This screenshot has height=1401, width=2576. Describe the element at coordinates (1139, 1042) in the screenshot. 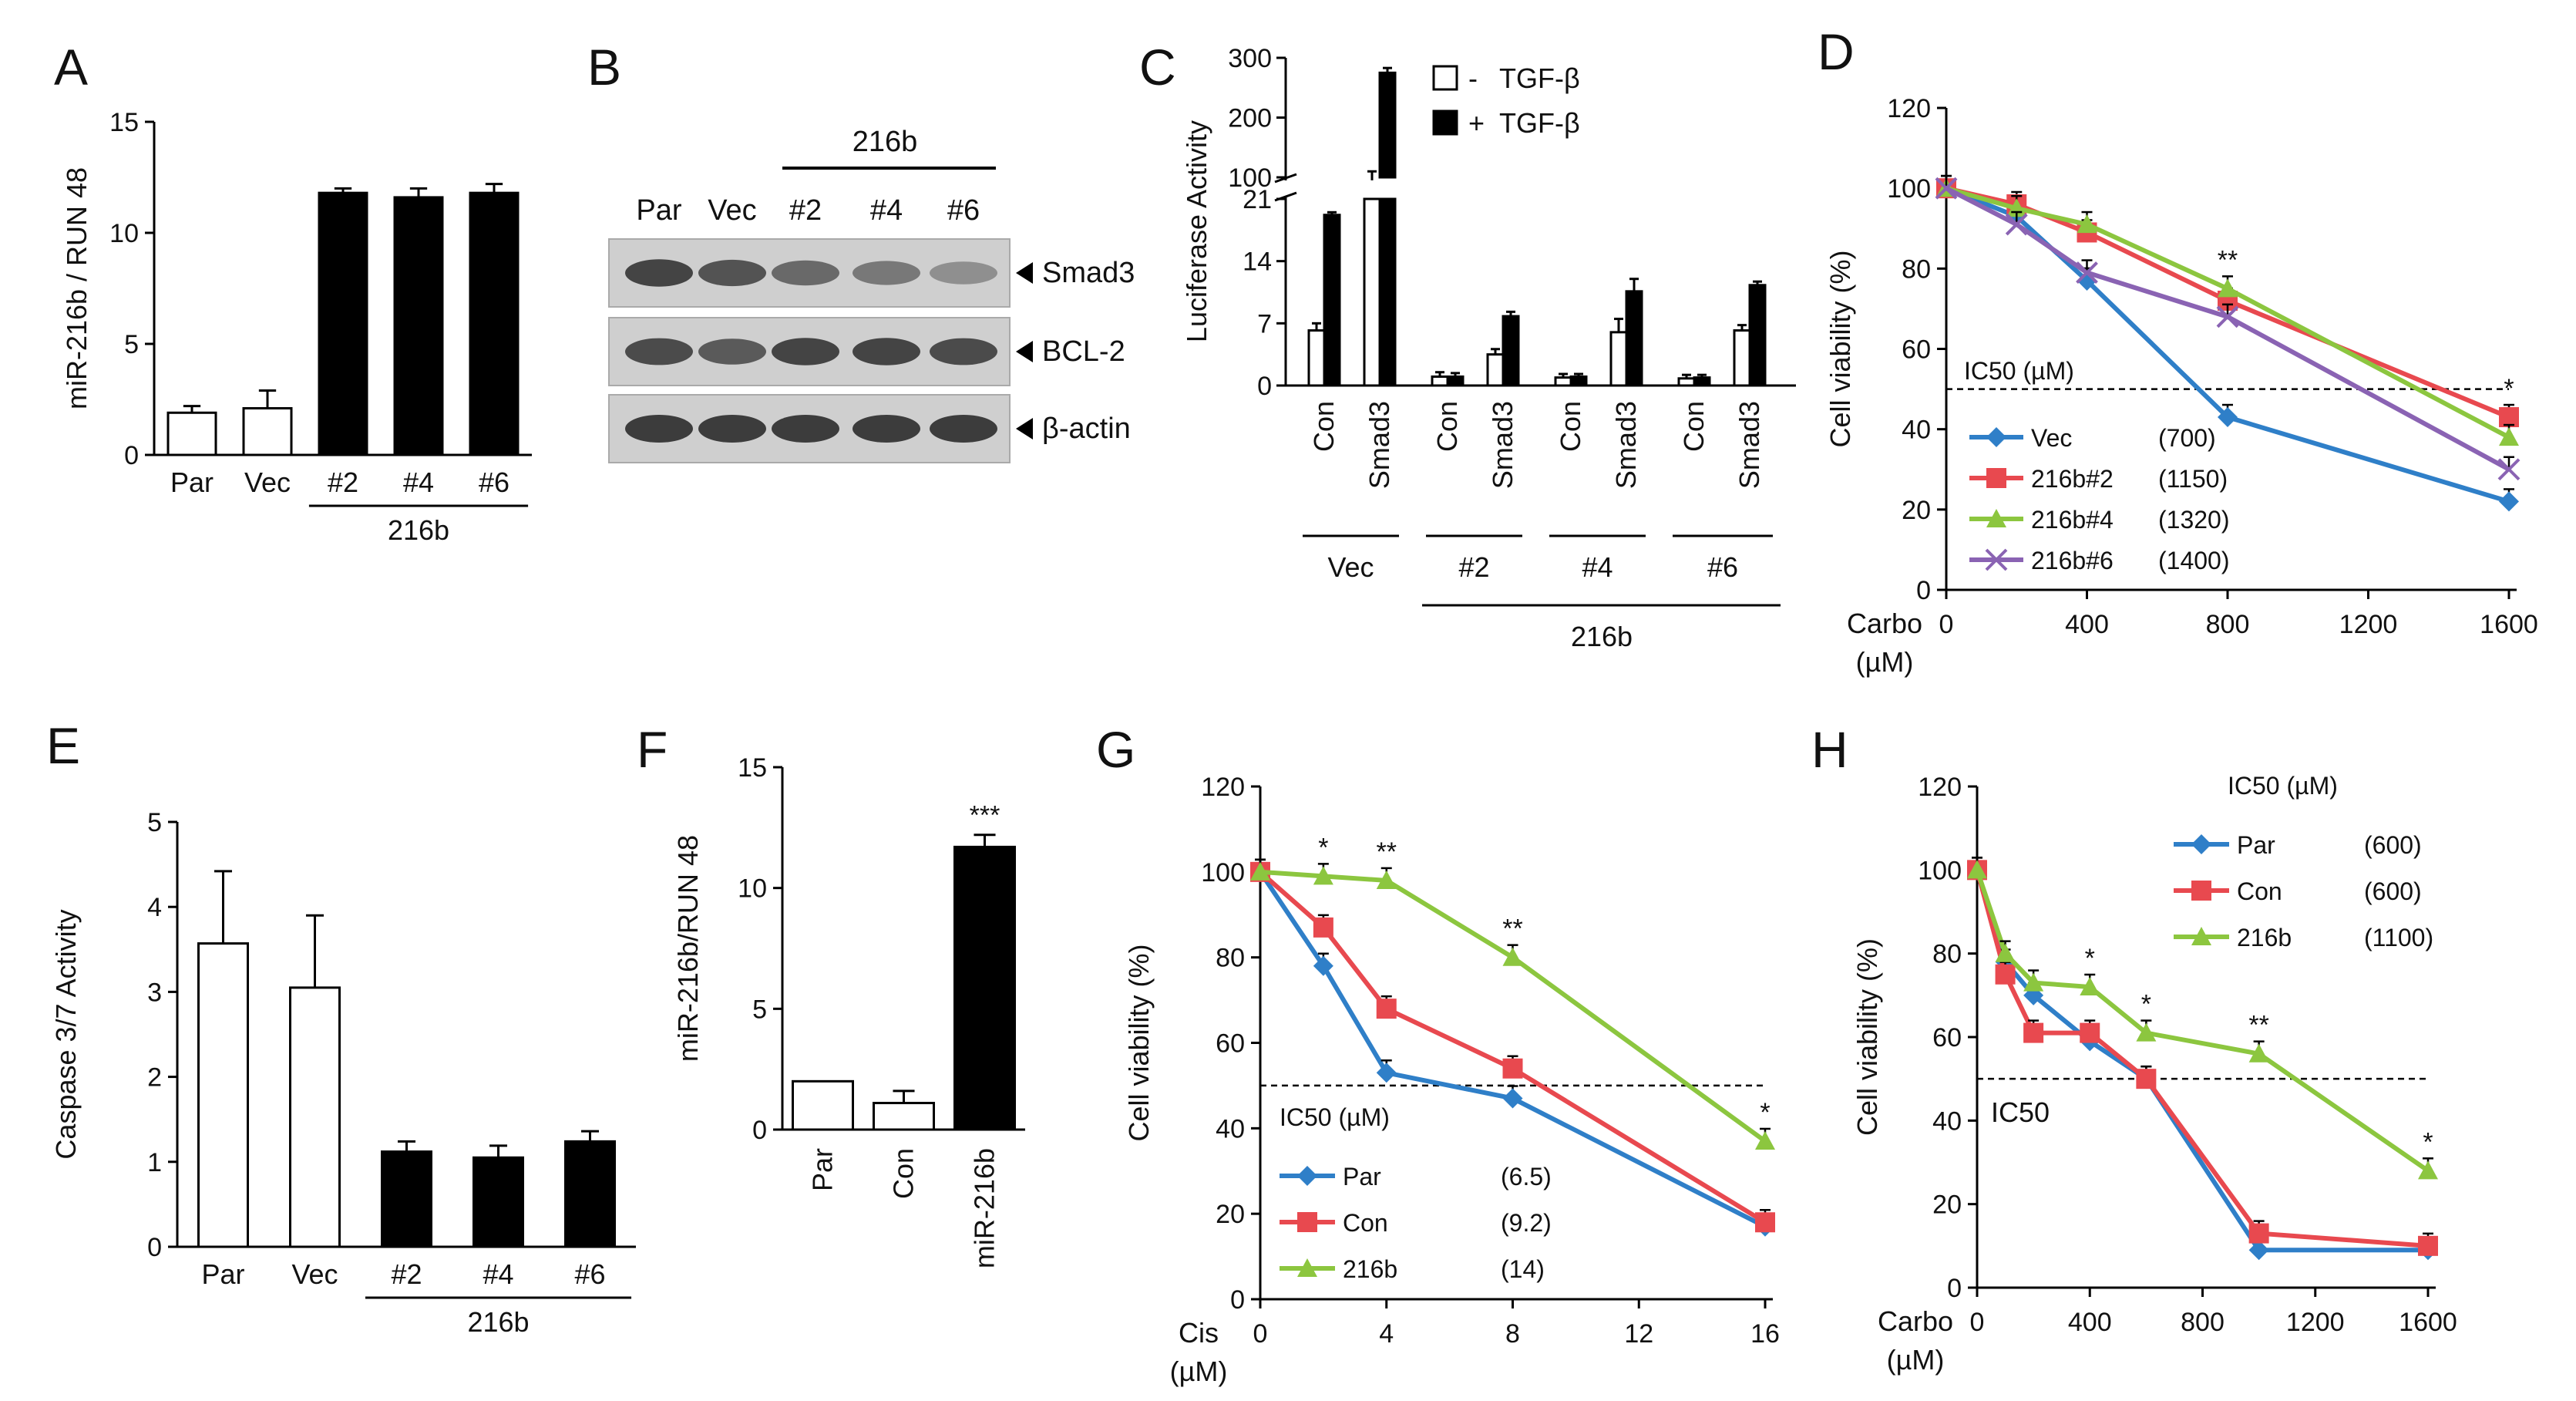

I see `y-axis-label-G: Cell viability (%)` at that location.